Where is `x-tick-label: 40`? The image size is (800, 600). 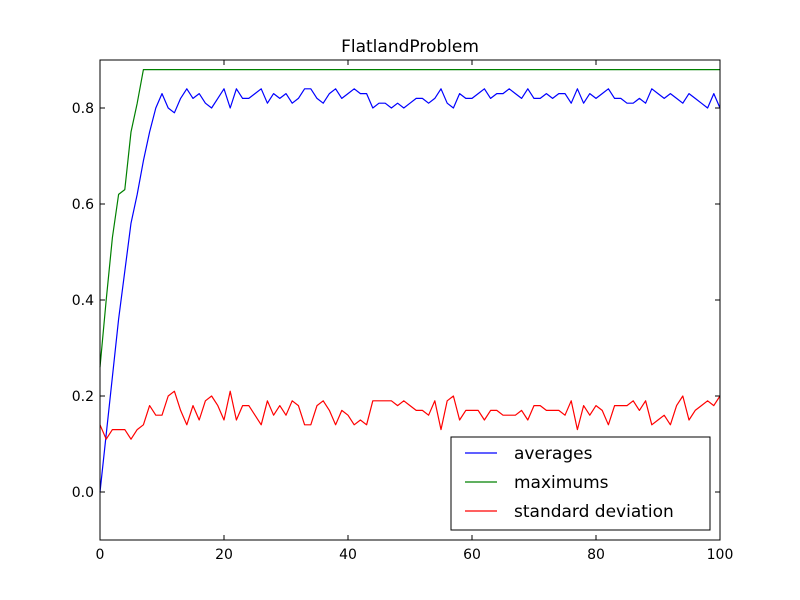 x-tick-label: 40 is located at coordinates (348, 555).